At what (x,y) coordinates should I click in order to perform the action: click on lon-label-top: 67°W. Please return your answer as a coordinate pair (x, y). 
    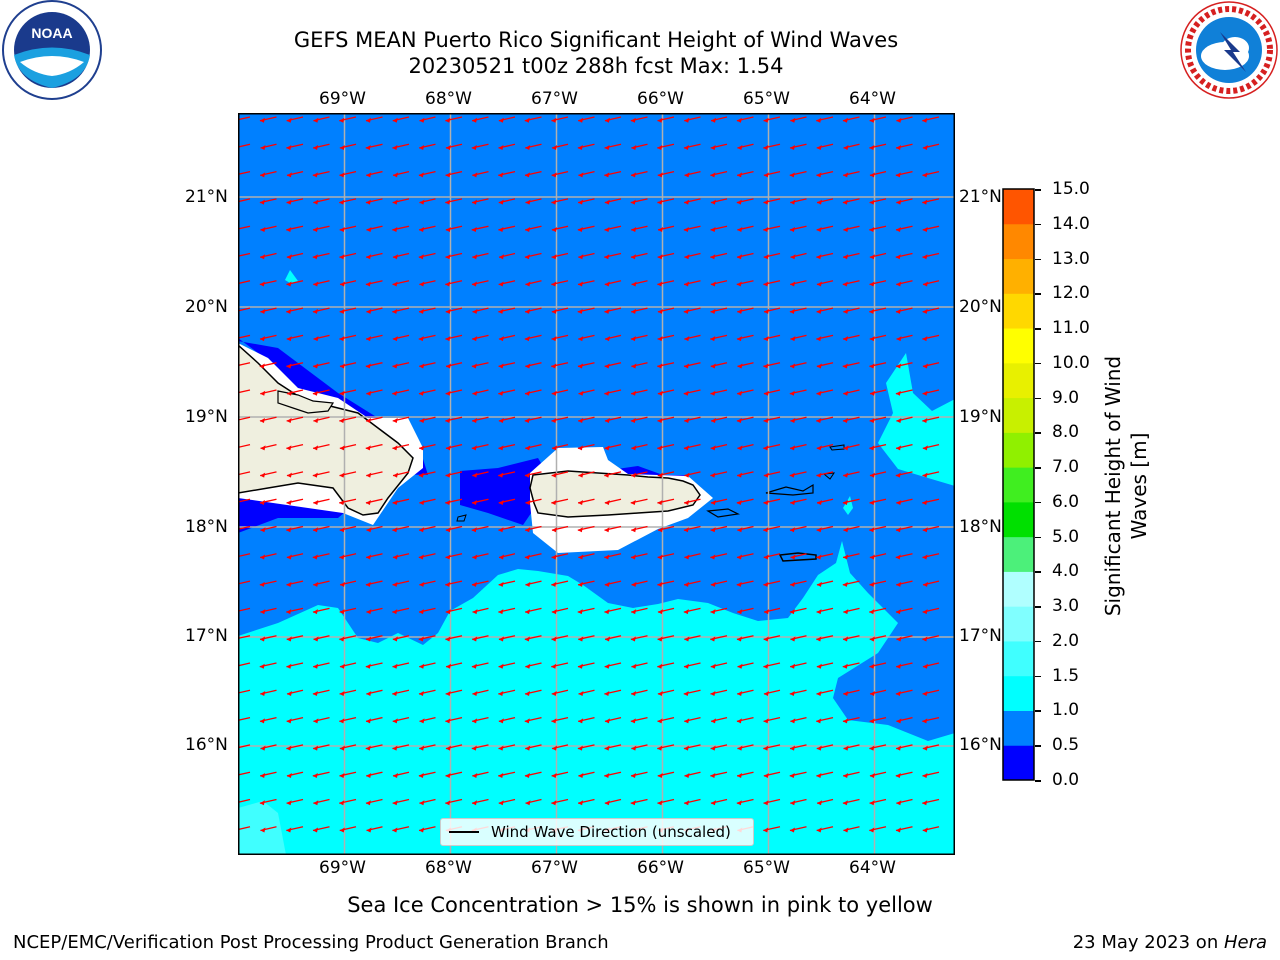
    Looking at the image, I should click on (554, 99).